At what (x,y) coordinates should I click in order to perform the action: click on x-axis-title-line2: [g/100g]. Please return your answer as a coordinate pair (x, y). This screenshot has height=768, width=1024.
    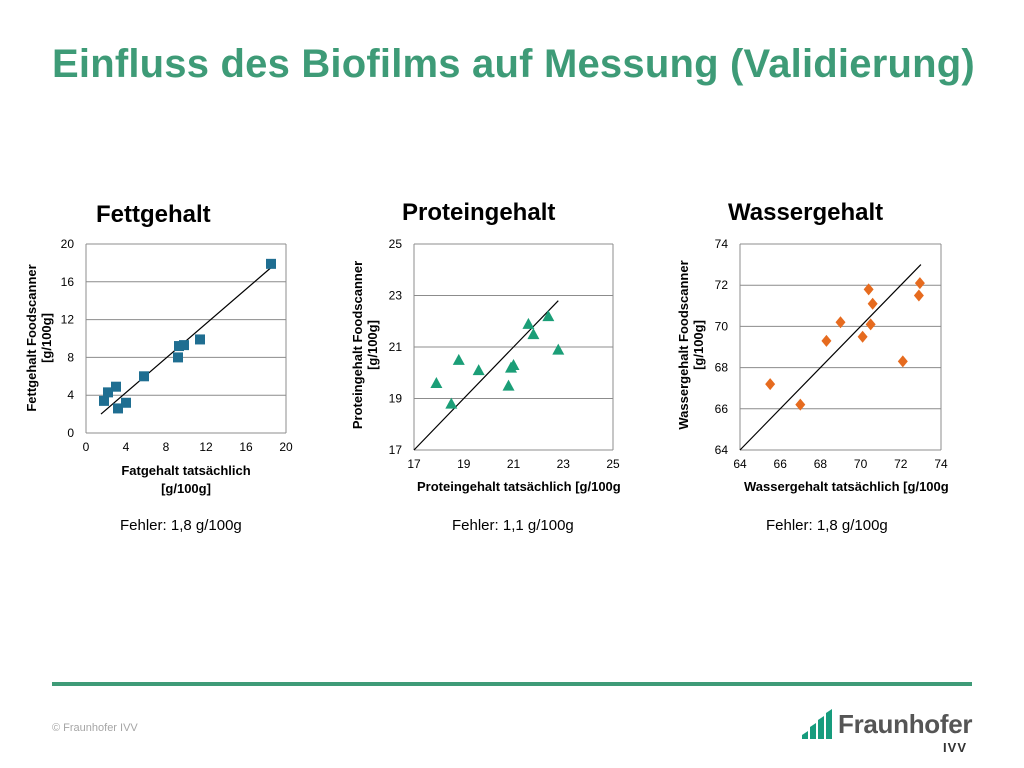
    Looking at the image, I should click on (186, 488).